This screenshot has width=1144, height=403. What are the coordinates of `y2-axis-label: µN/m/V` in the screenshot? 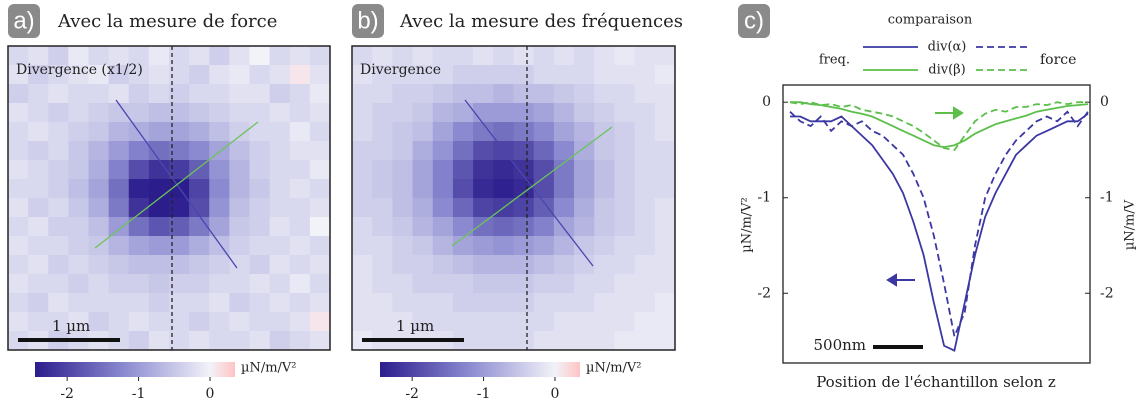 It's located at (1130, 224).